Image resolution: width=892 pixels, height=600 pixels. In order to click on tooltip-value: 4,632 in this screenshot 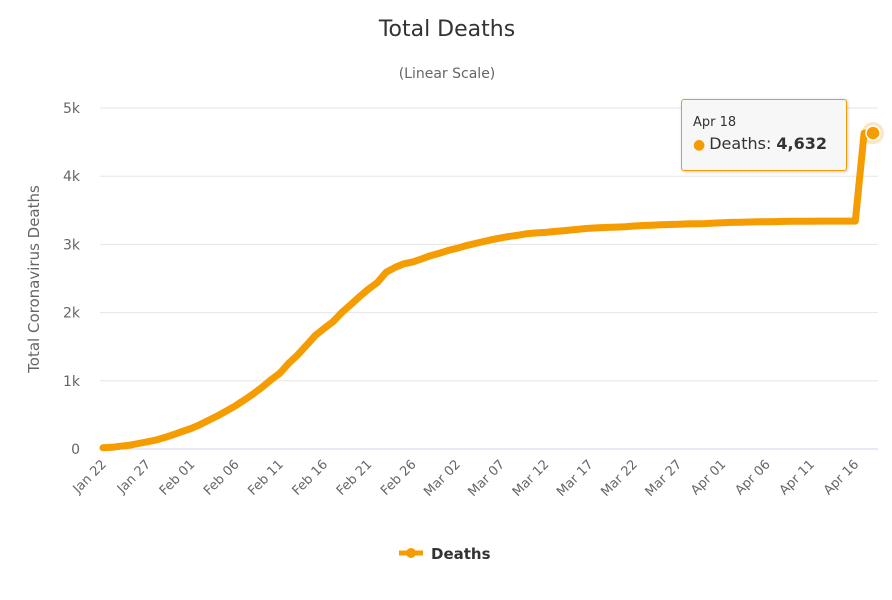, I will do `click(802, 143)`.